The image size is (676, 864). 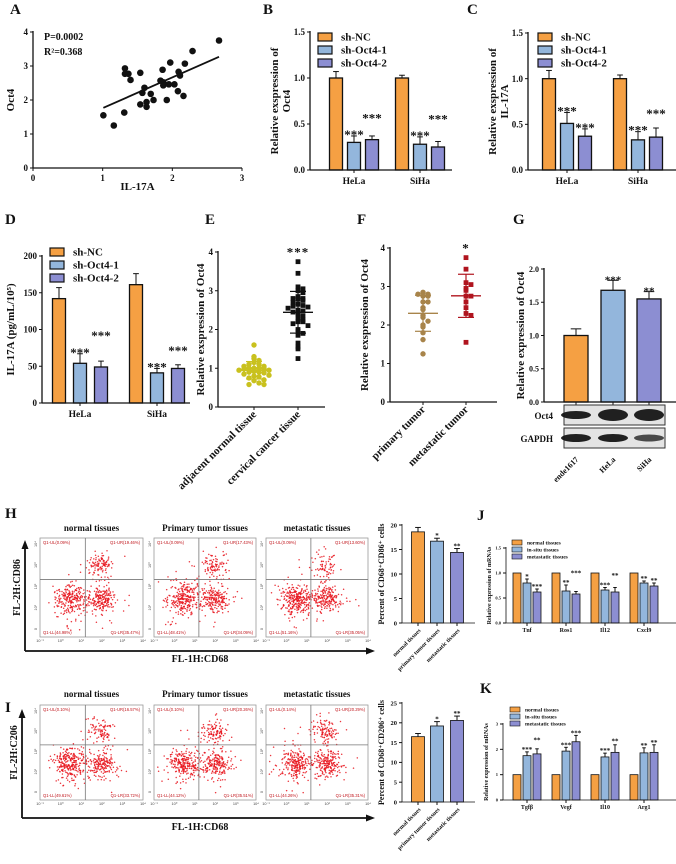 What do you see at coordinates (236, 804) in the screenshot?
I see `x-tick-label: 10³` at bounding box center [236, 804].